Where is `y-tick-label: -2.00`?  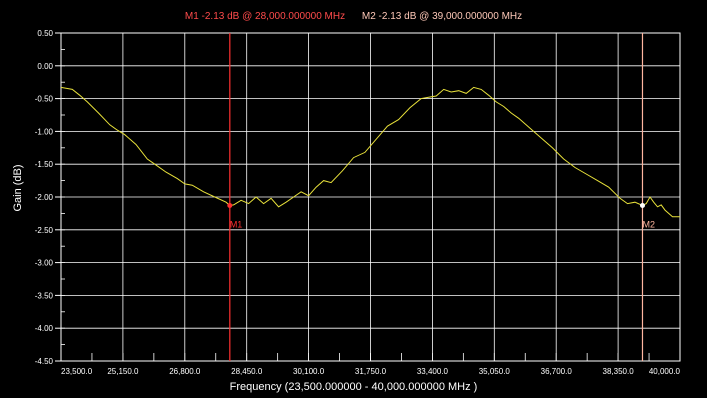
y-tick-label: -2.00 is located at coordinates (44, 197).